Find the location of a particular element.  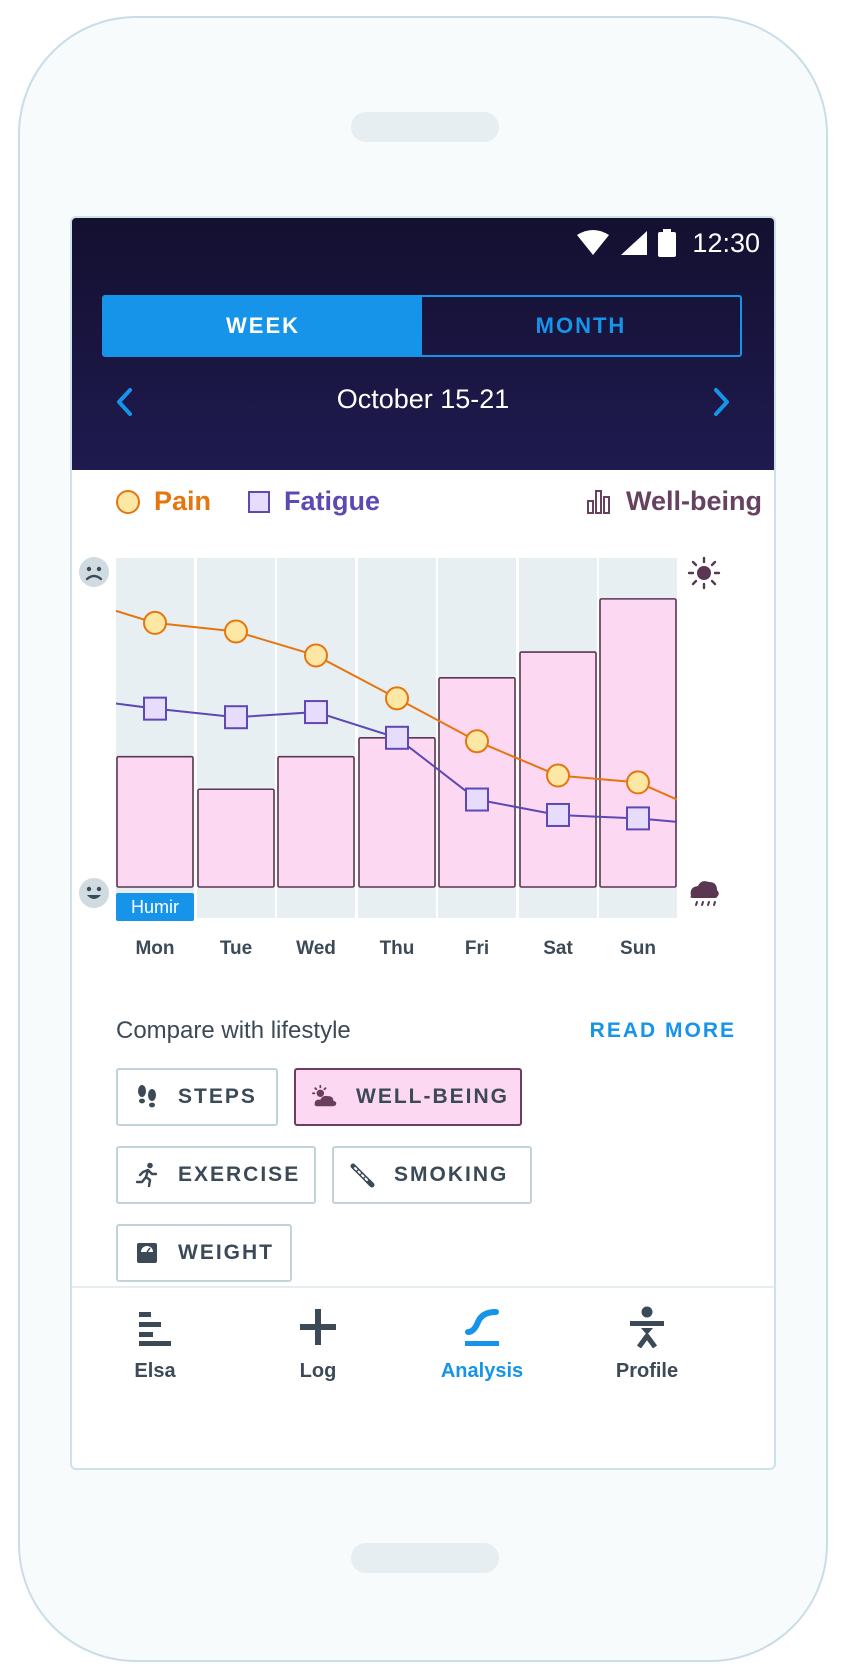

cellular-signal-icon is located at coordinates (634, 243).